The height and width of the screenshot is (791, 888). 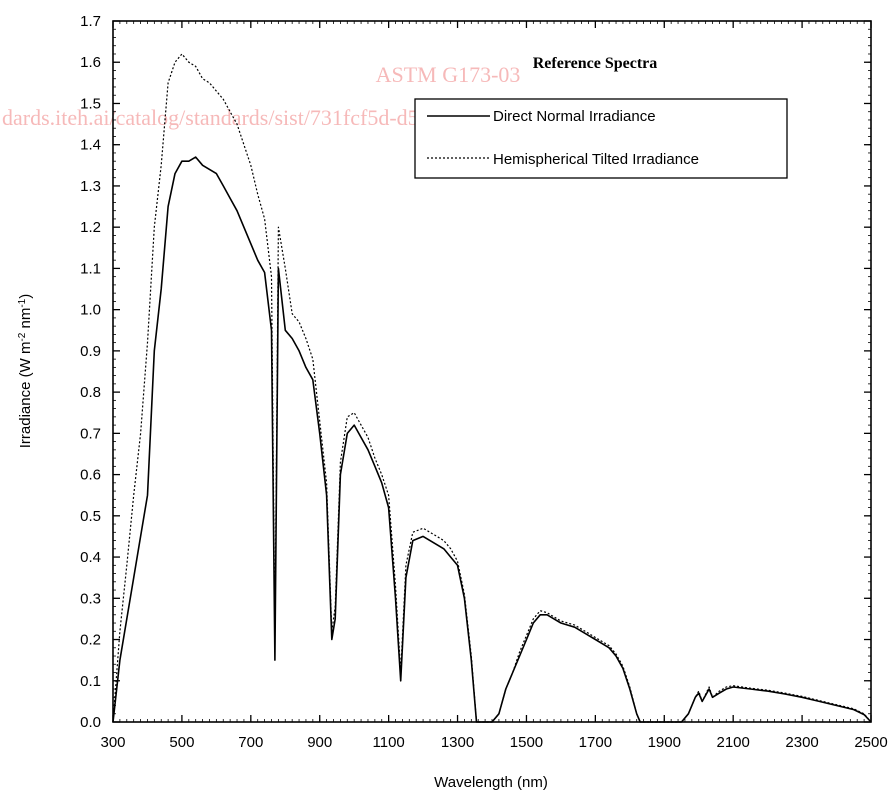 What do you see at coordinates (90, 21) in the screenshot?
I see `y-tick-label: 1.7` at bounding box center [90, 21].